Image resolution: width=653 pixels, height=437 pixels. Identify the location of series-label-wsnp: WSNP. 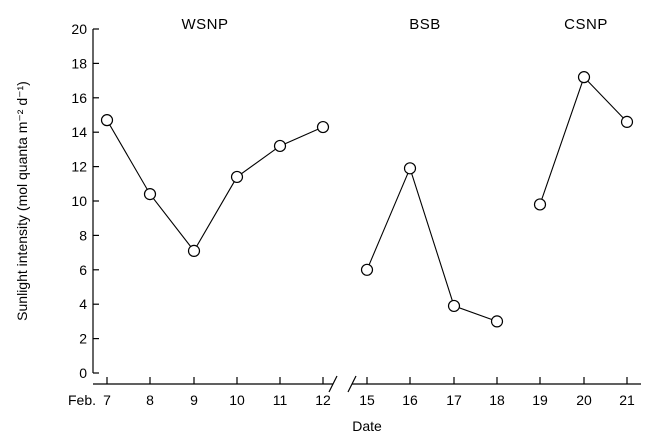
(205, 24).